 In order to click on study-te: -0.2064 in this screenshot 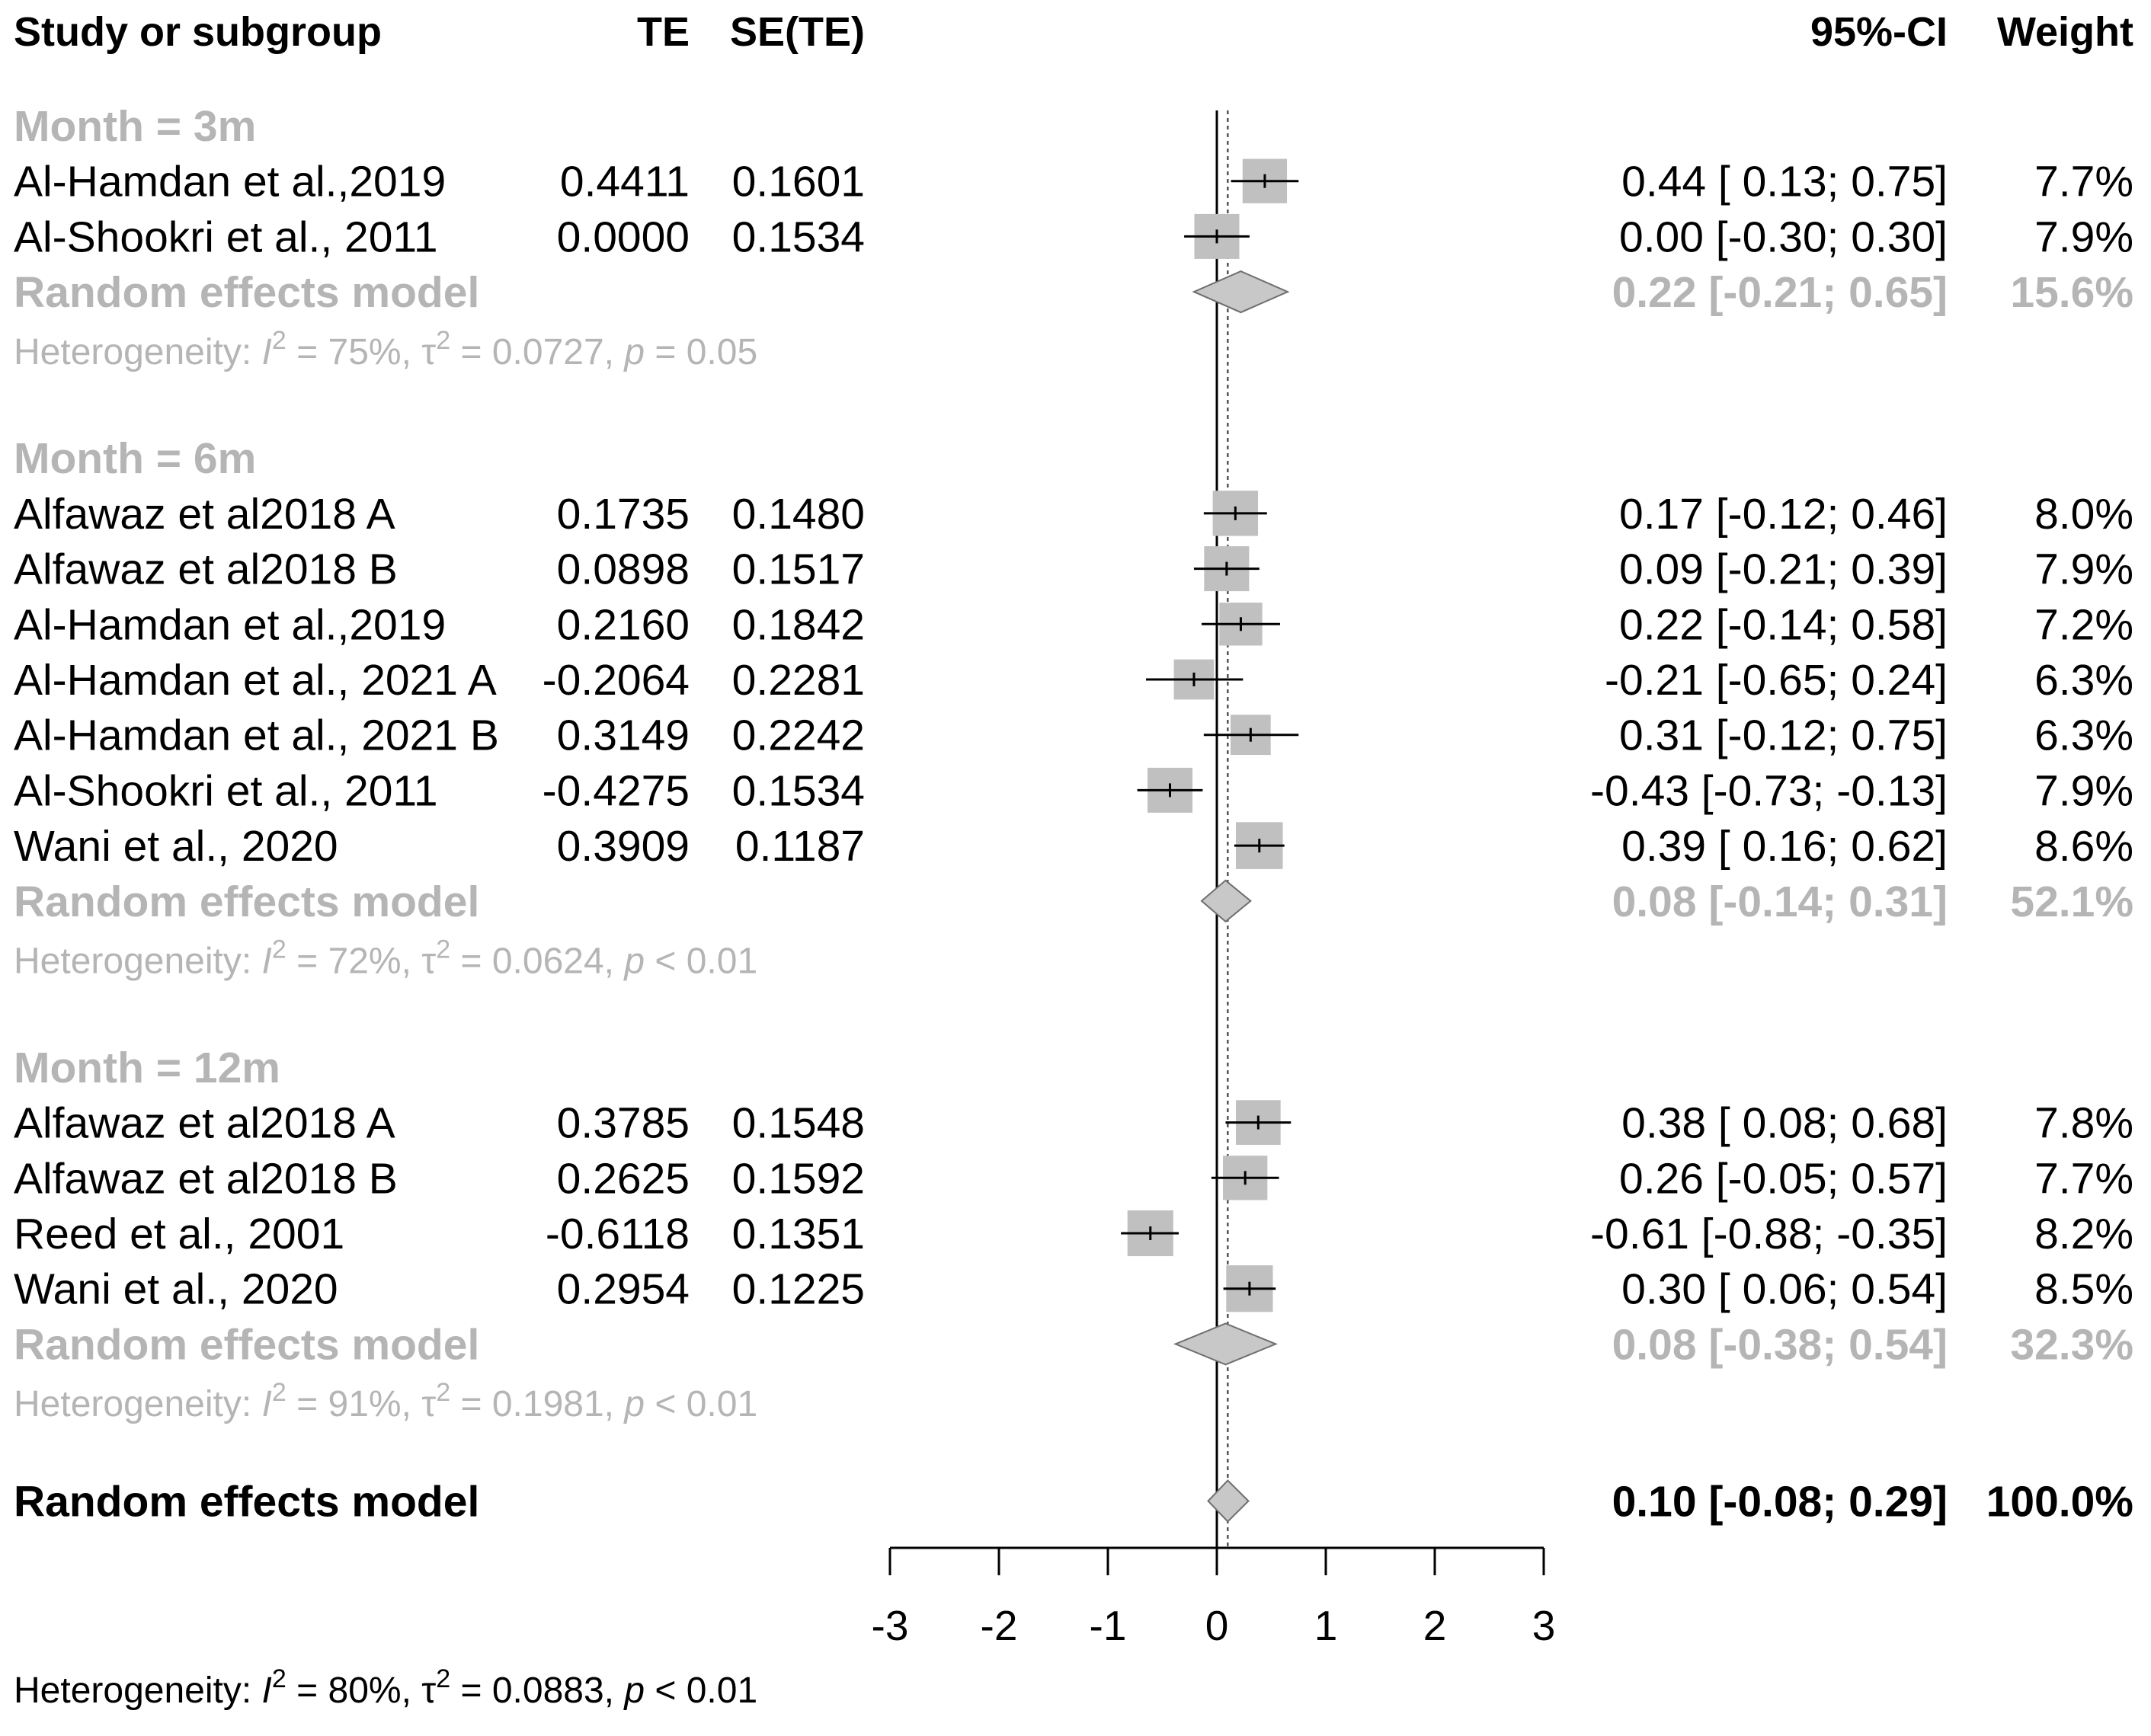, I will do `click(616, 680)`.